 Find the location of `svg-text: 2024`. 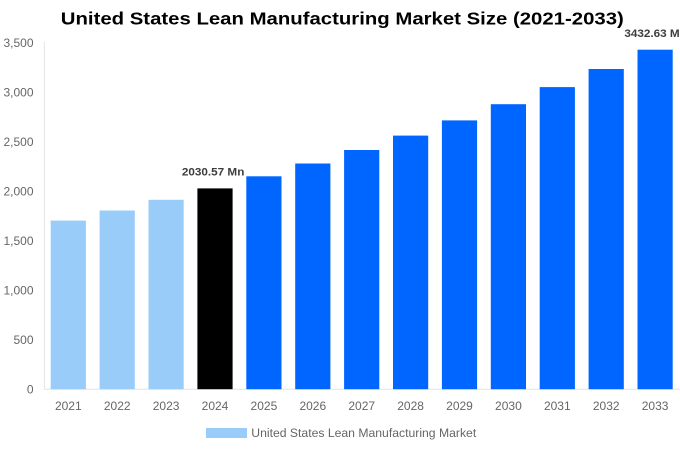

svg-text: 2024 is located at coordinates (215, 406).